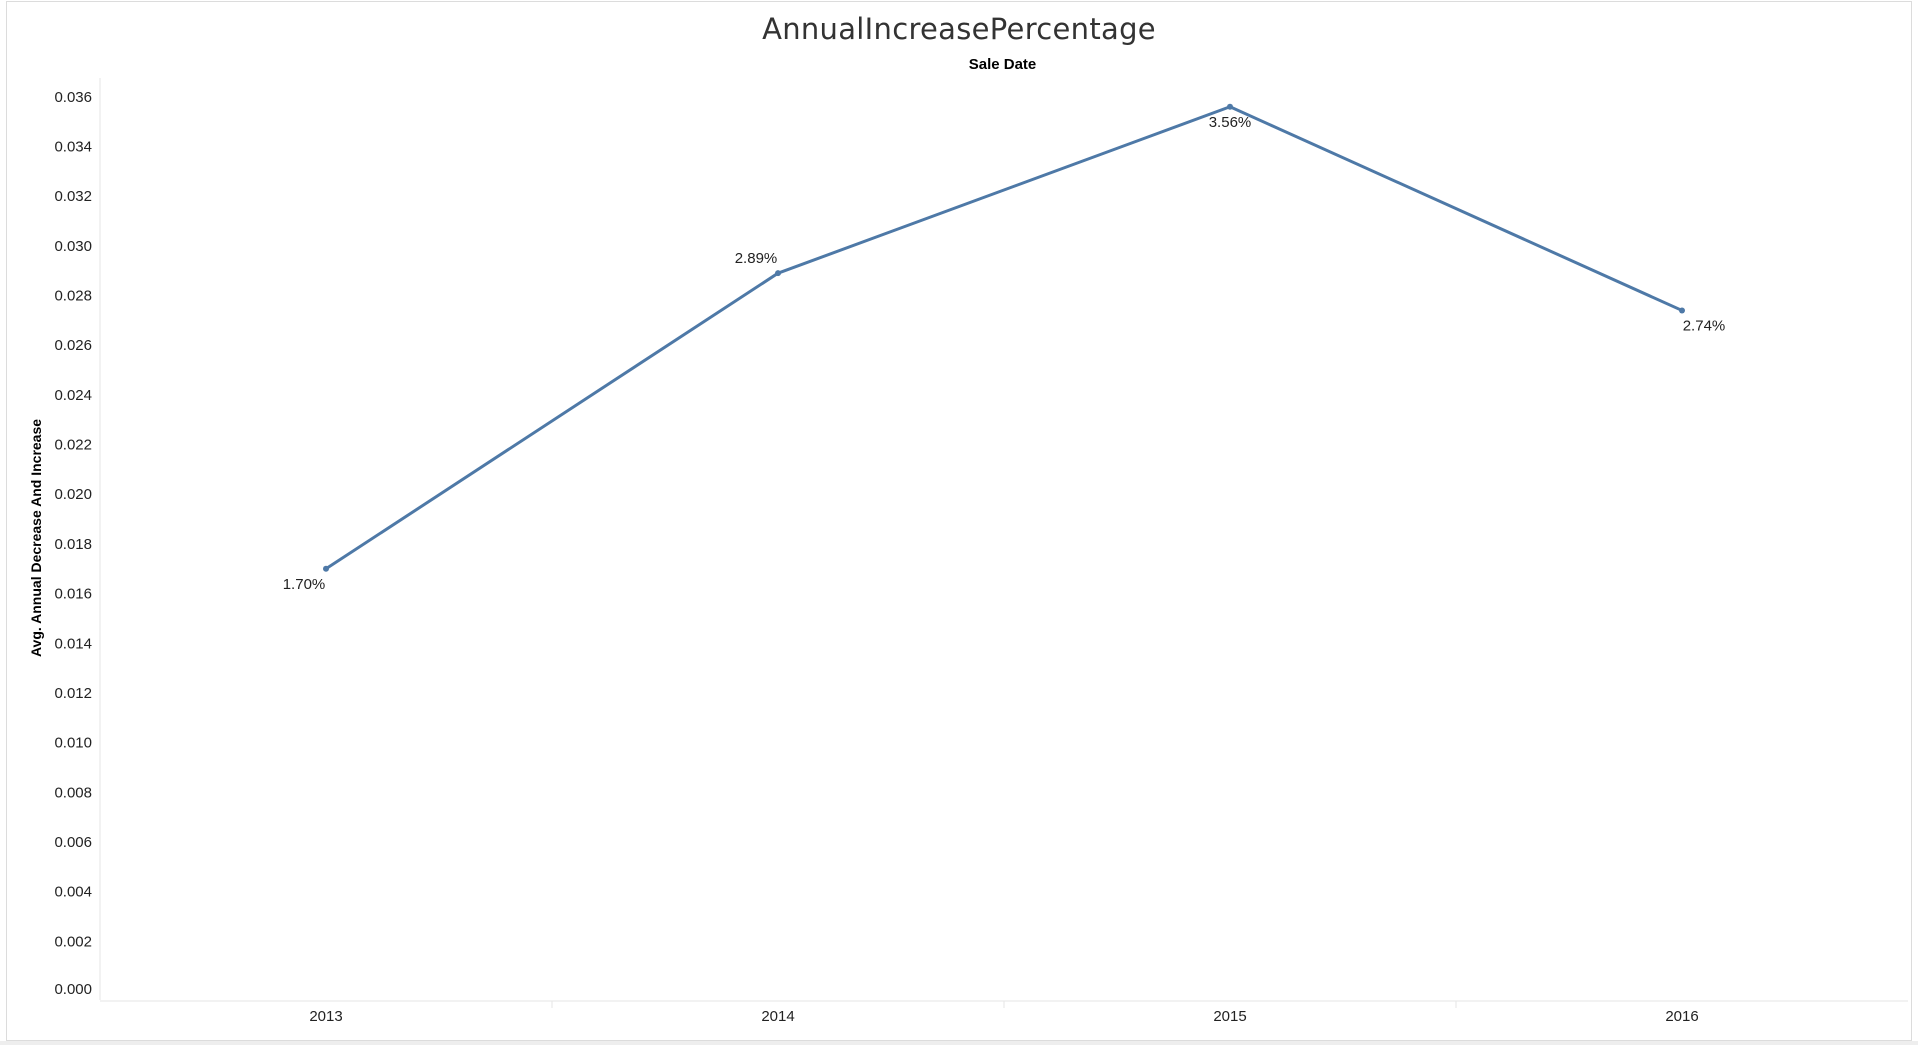 This screenshot has width=1918, height=1045. I want to click on x-axis-ticks: 2013 2014 2015 2016, so click(1003, 1016).